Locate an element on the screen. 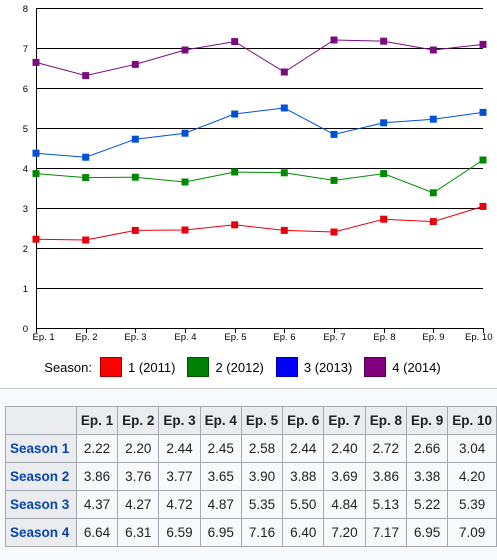  table-cell: 7.20 is located at coordinates (344, 532).